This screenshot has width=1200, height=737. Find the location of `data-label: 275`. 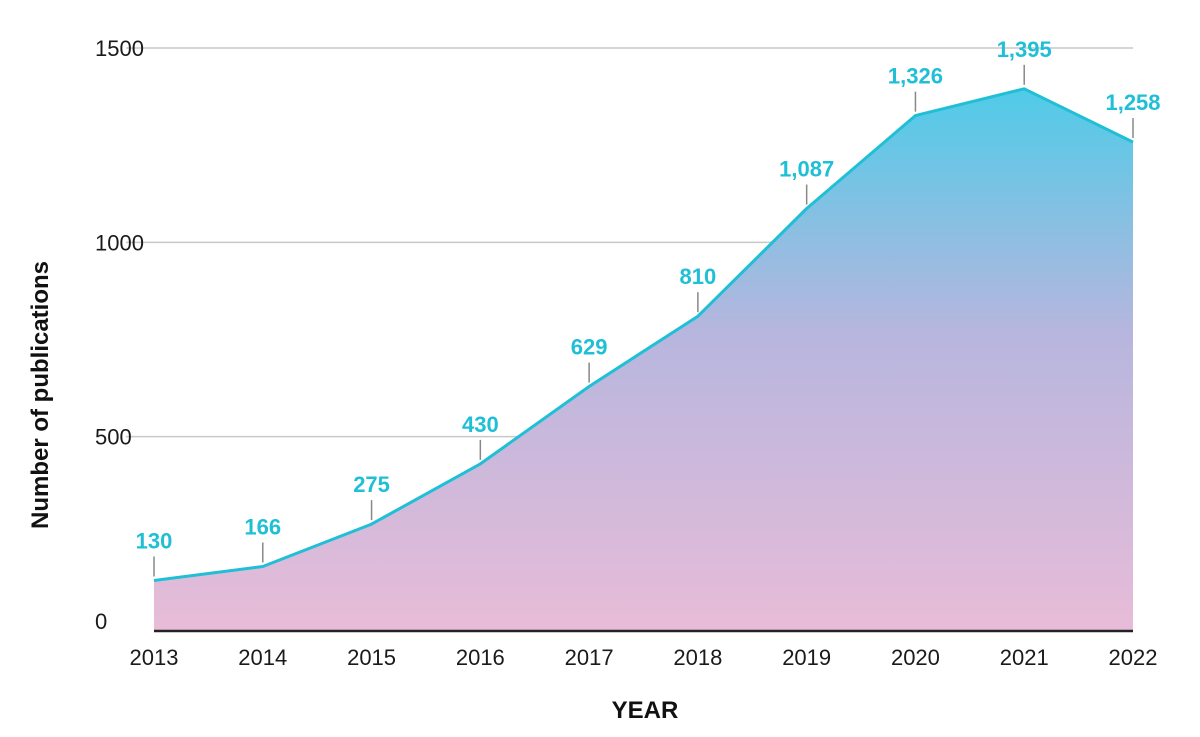

data-label: 275 is located at coordinates (371, 484).